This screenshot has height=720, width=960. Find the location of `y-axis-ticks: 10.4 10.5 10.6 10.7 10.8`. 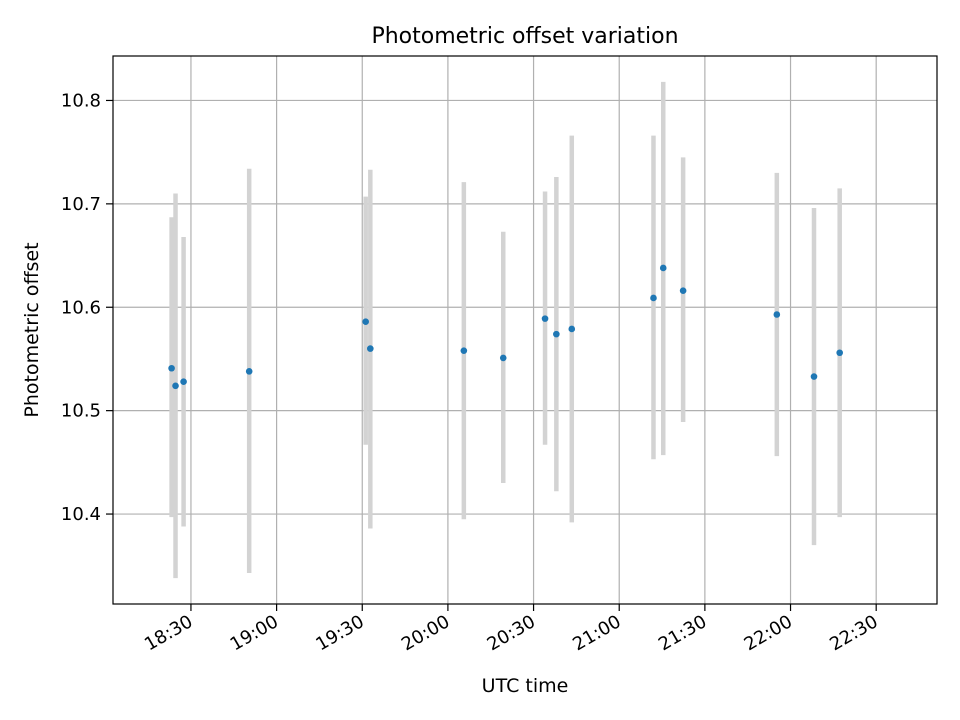

y-axis-ticks: 10.4 10.5 10.6 10.7 10.8 is located at coordinates (87, 307).